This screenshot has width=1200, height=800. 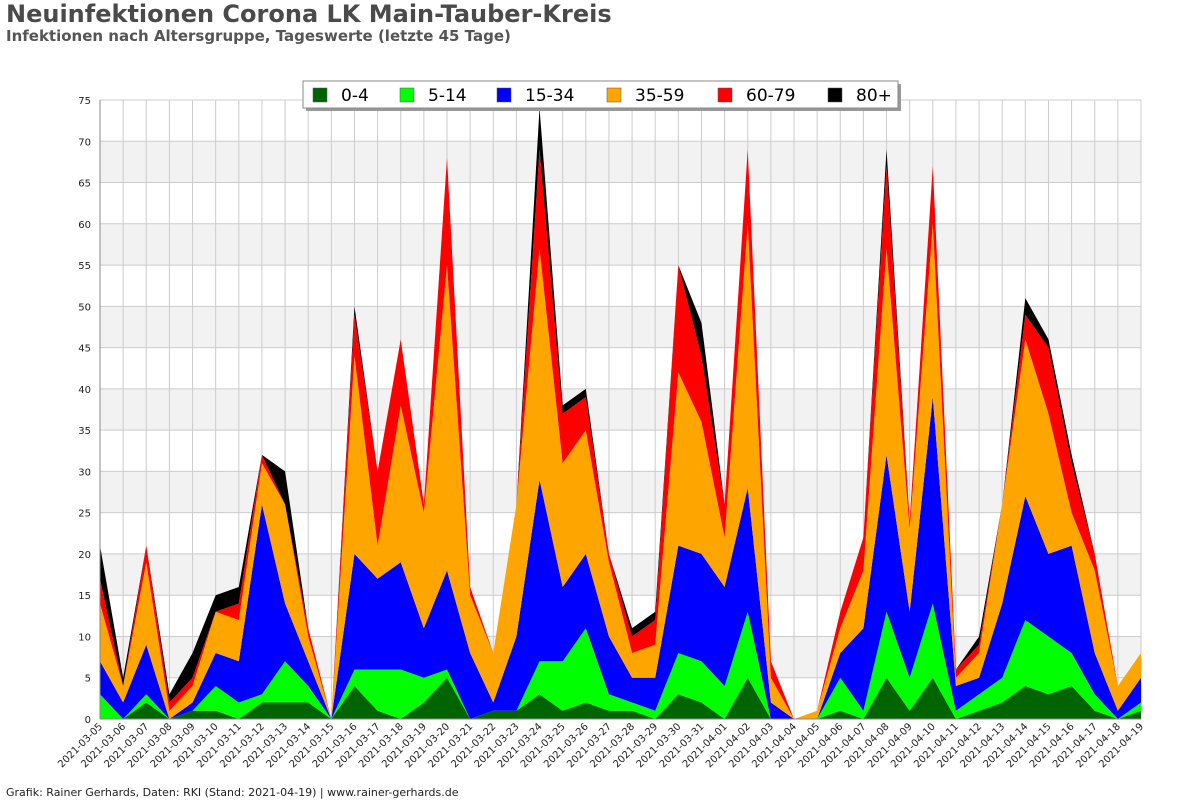 What do you see at coordinates (84, 184) in the screenshot?
I see `y-tick-label: 65` at bounding box center [84, 184].